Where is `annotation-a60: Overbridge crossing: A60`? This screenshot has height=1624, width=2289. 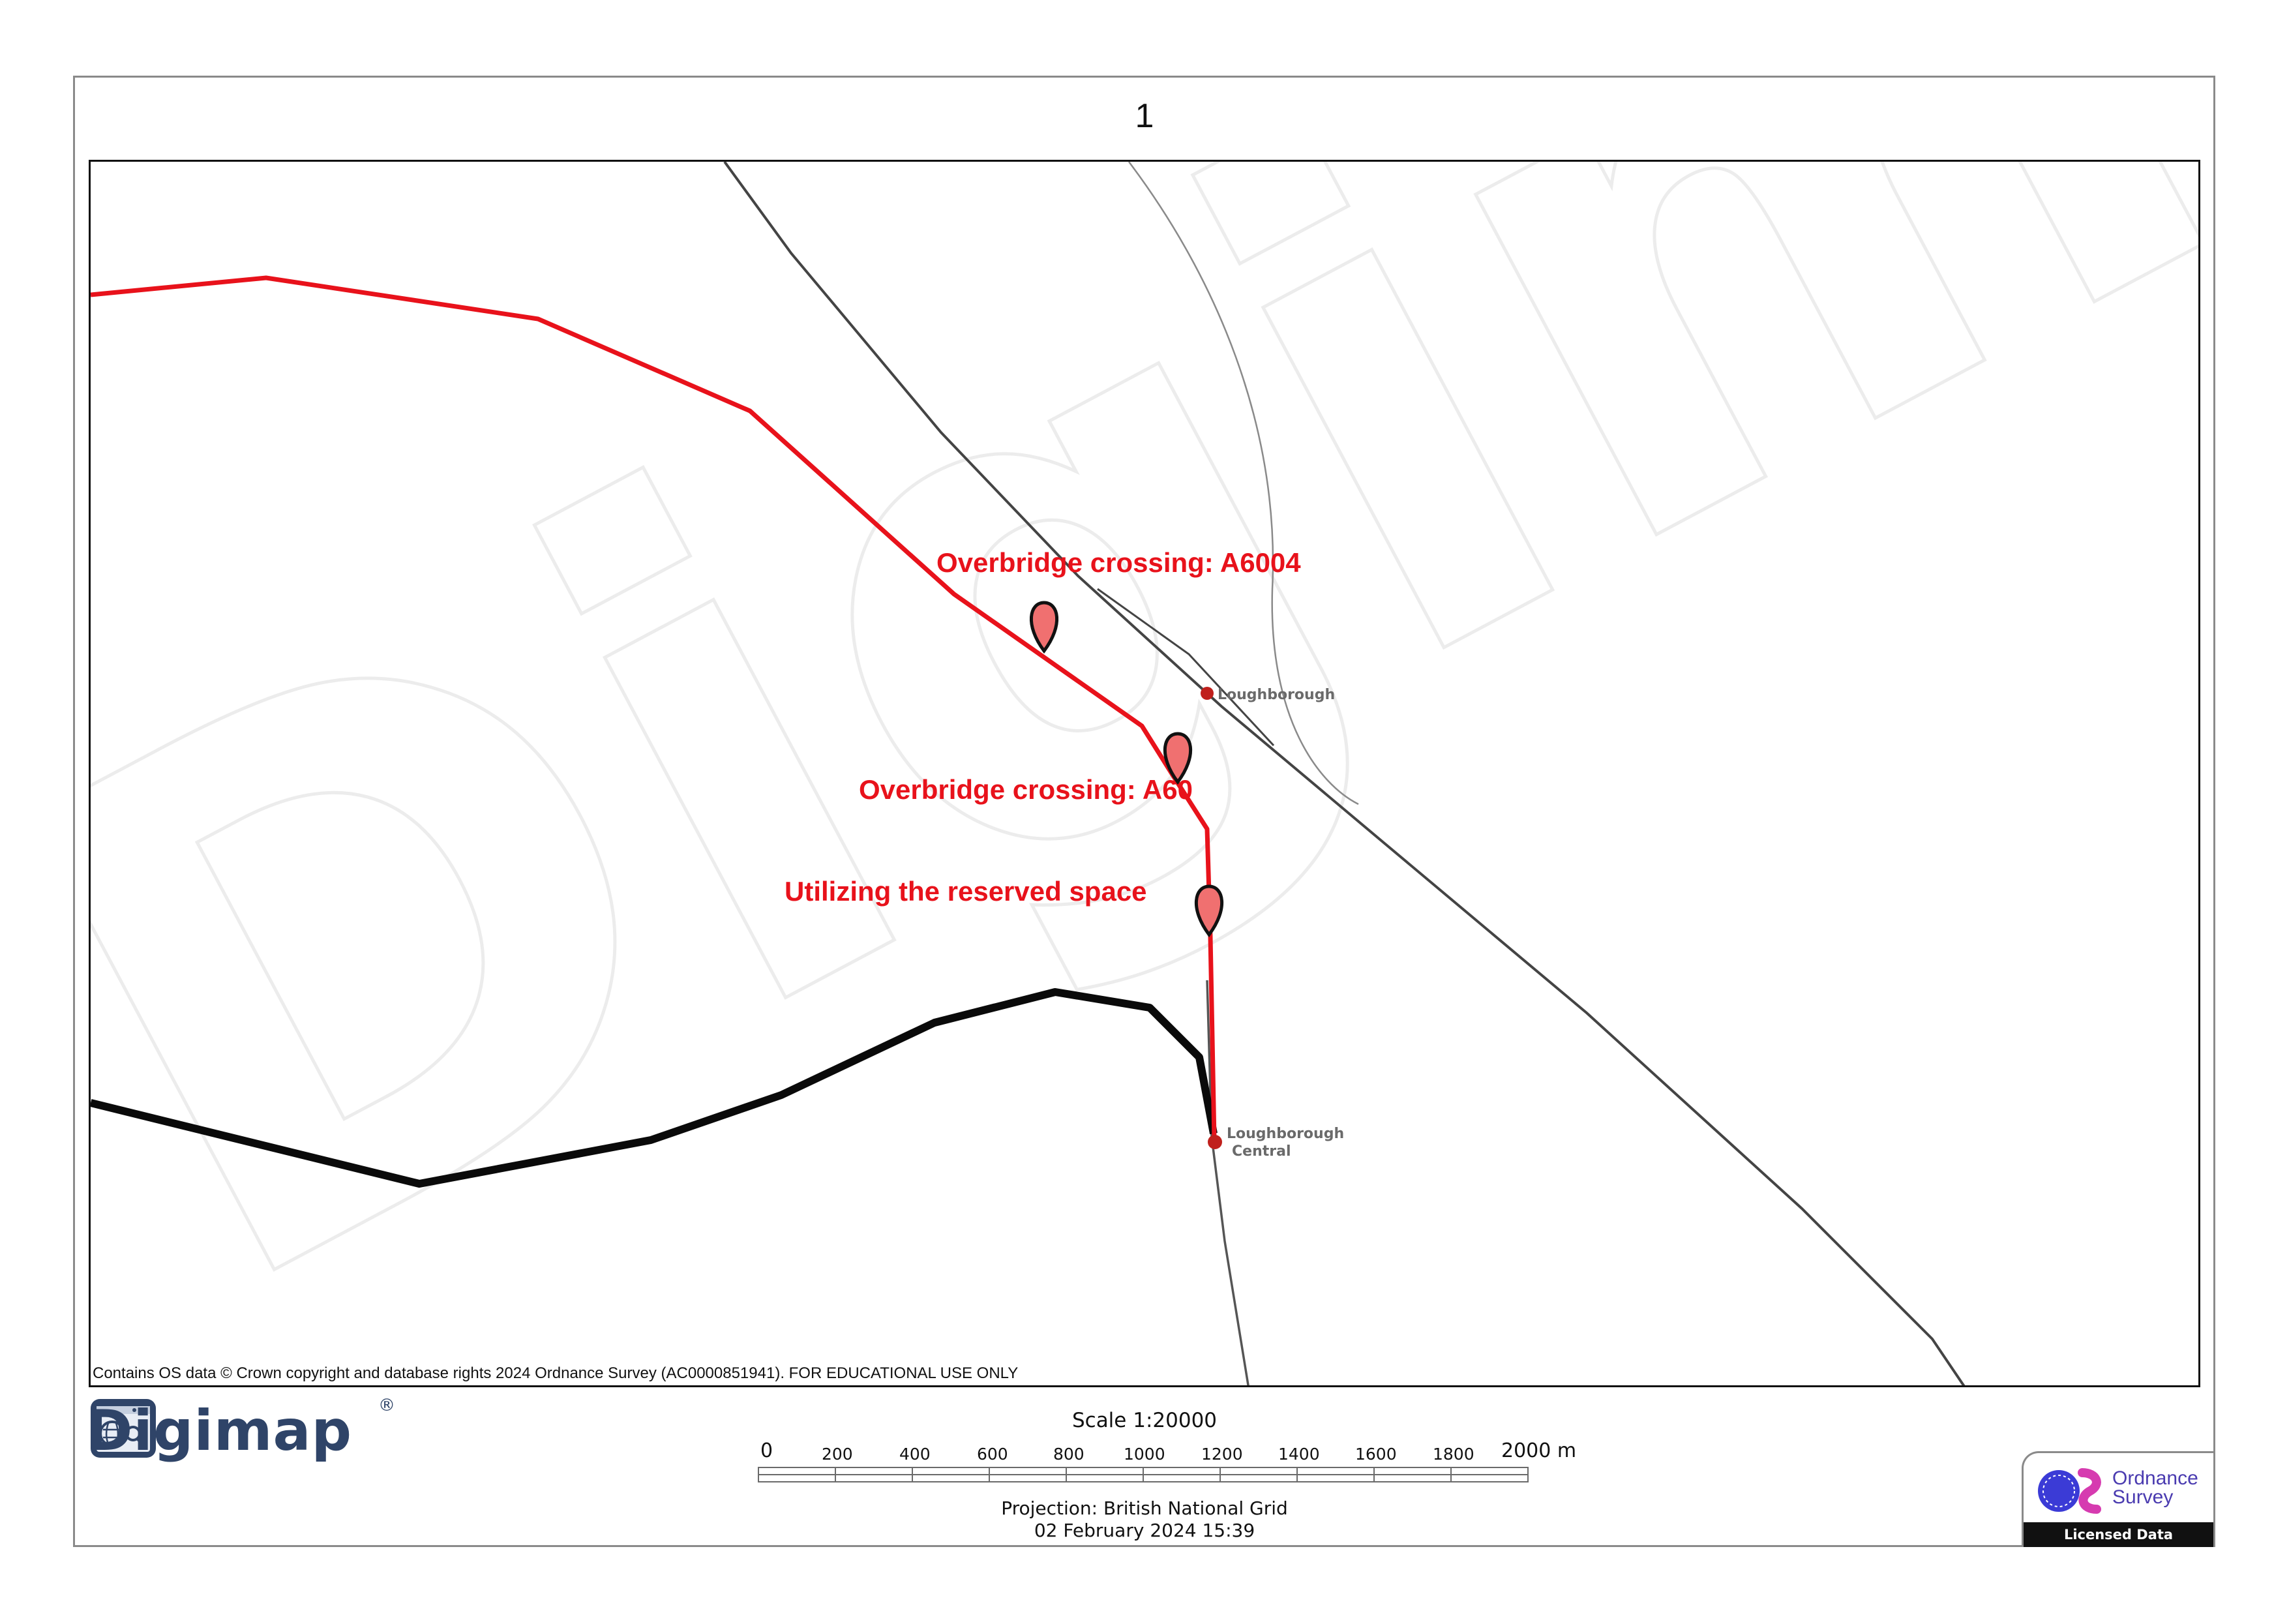 annotation-a60: Overbridge crossing: A60 is located at coordinates (1026, 789).